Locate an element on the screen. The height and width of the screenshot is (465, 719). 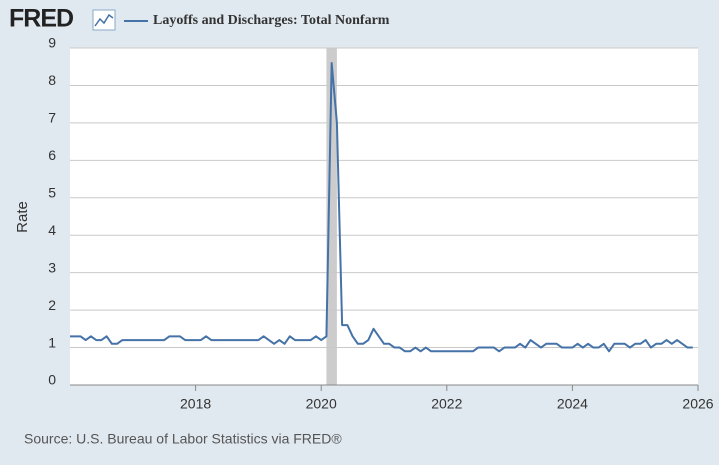
x-tick-label: 2020 is located at coordinates (321, 404).